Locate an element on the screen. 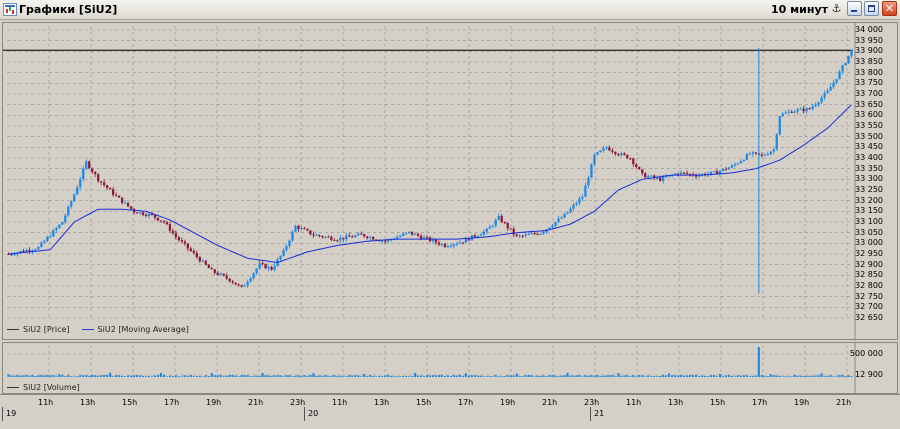  volume-chart-svg is located at coordinates (451, 369).